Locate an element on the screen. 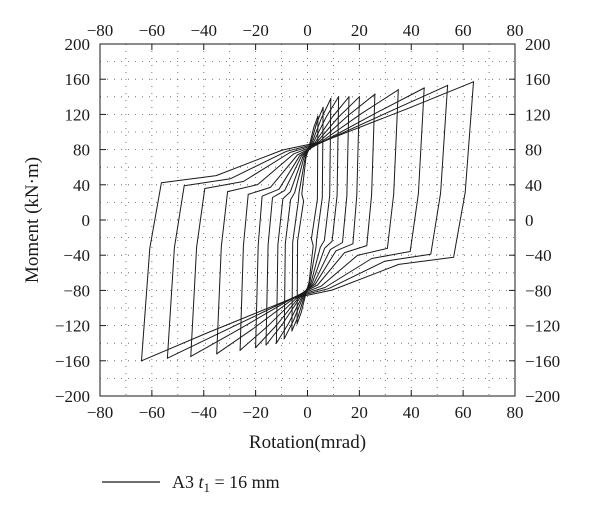 This screenshot has width=600, height=515. y-tick-label-left: −40 is located at coordinates (76, 255).